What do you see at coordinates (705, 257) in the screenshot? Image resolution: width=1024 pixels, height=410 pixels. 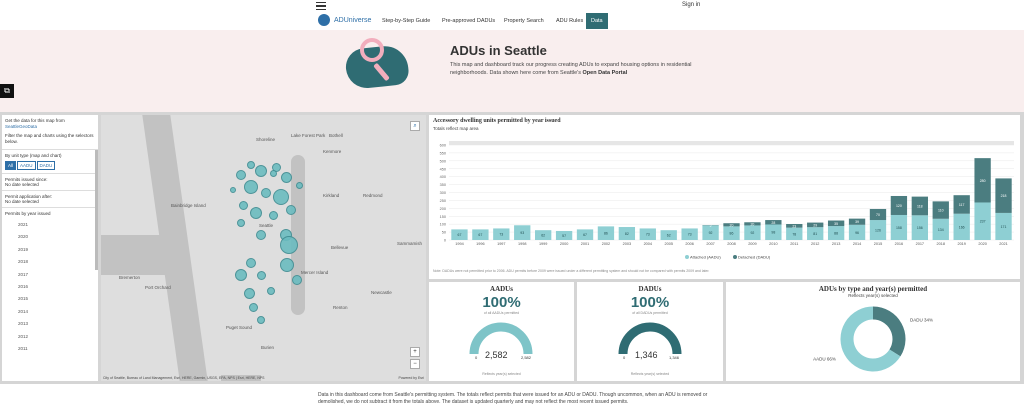 I see `legend-label: Attached (AADU)` at bounding box center [705, 257].